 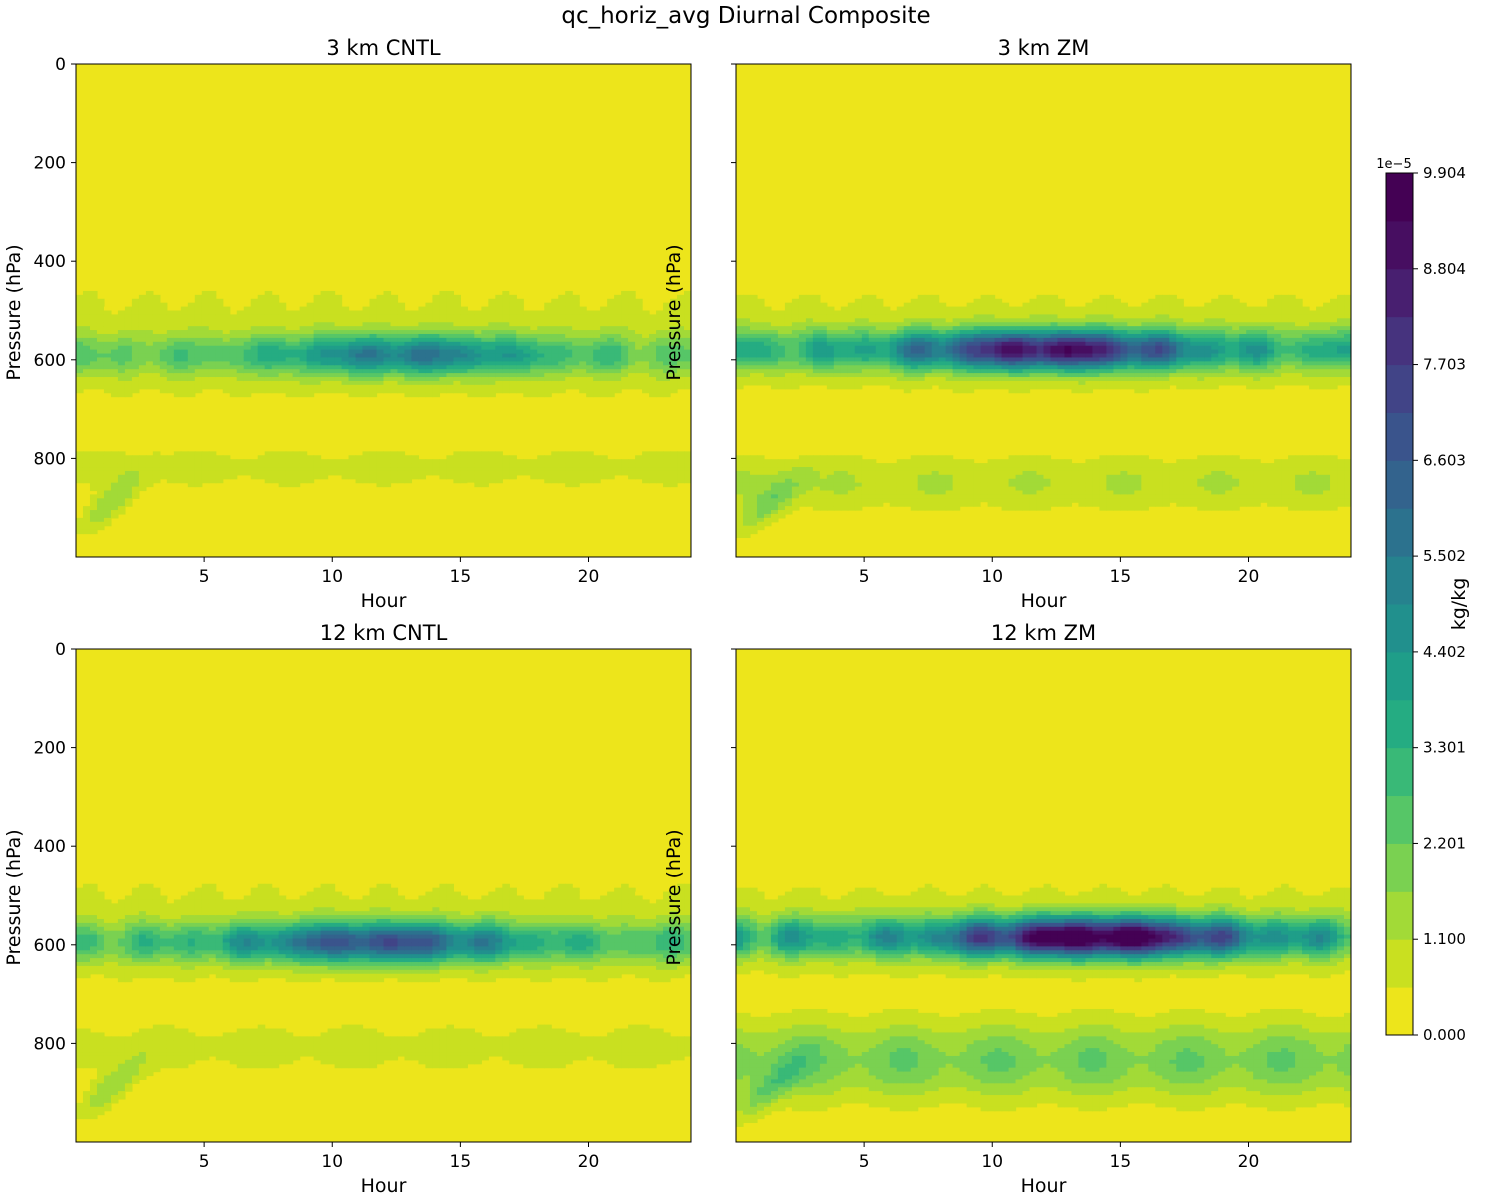 I want to click on colorbar-tick-label: 5.502, so click(x=1444, y=556).